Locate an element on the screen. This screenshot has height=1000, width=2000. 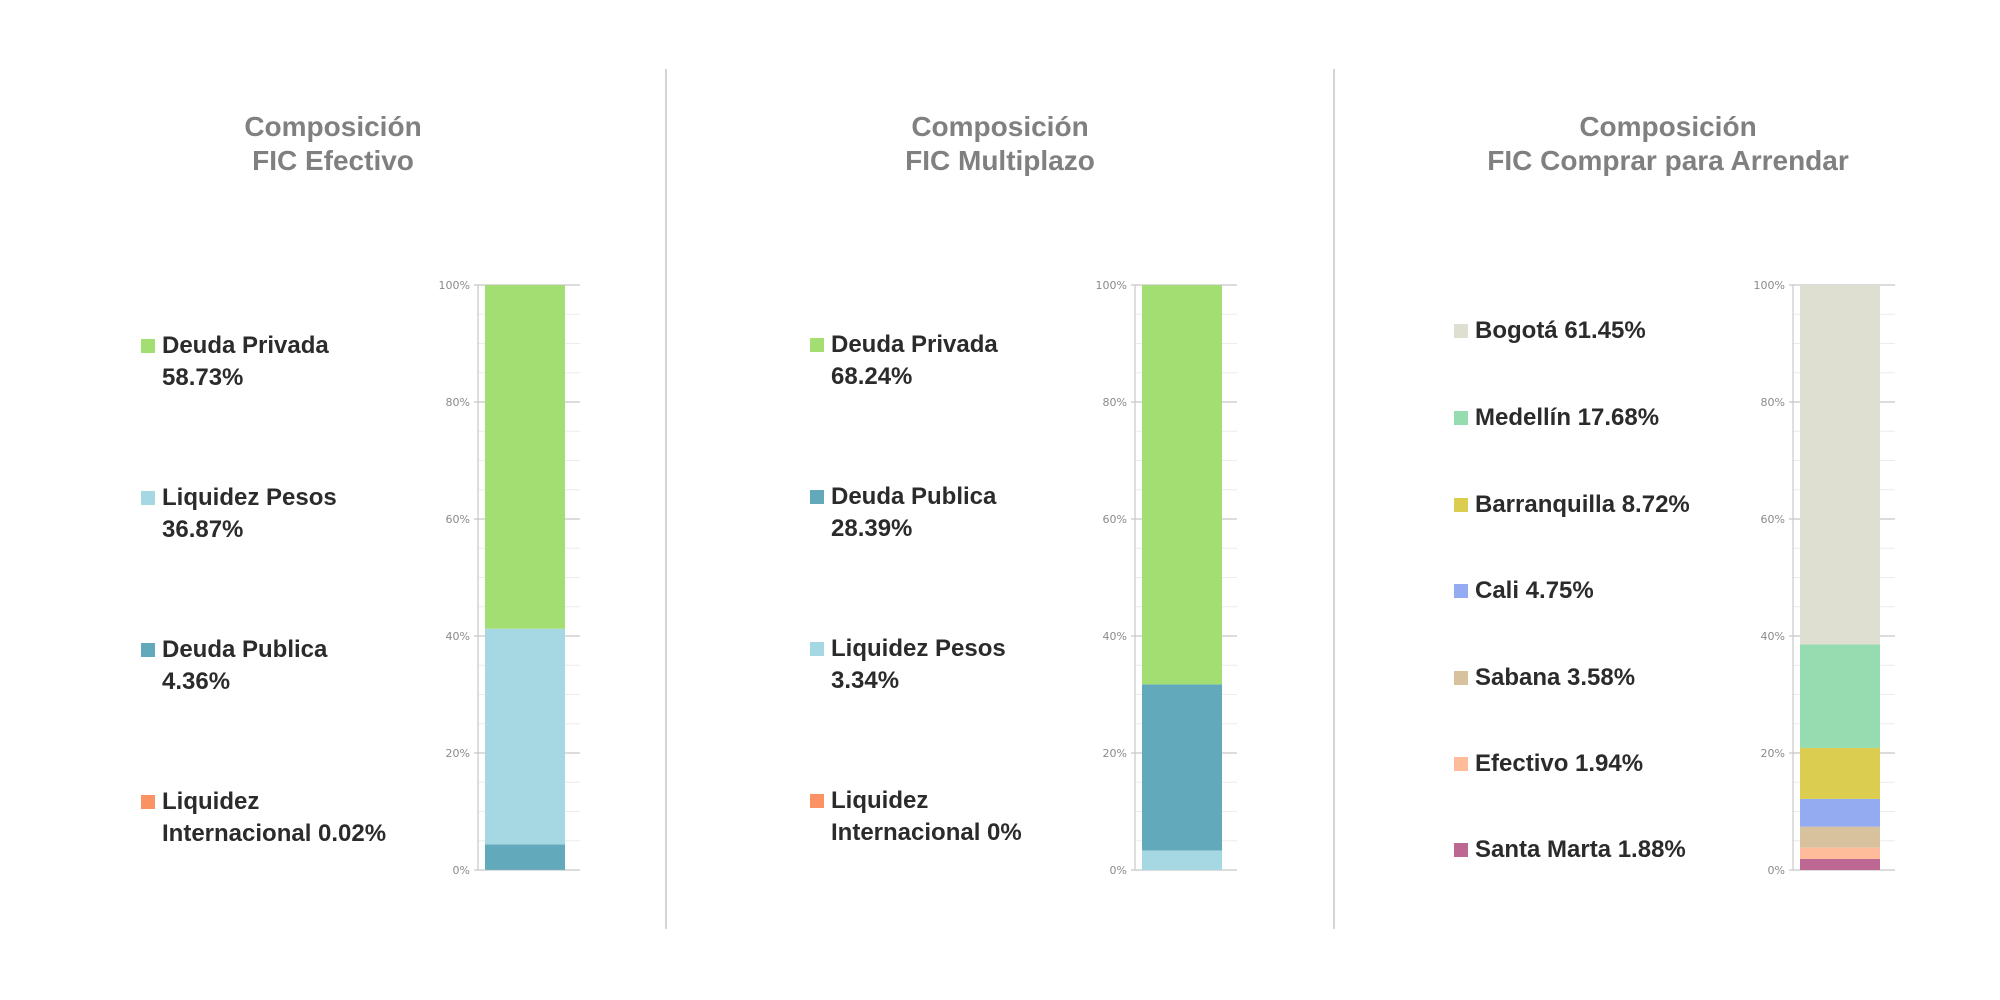
legend-label: Deuda Publica 4.36% is located at coordinates (245, 665).